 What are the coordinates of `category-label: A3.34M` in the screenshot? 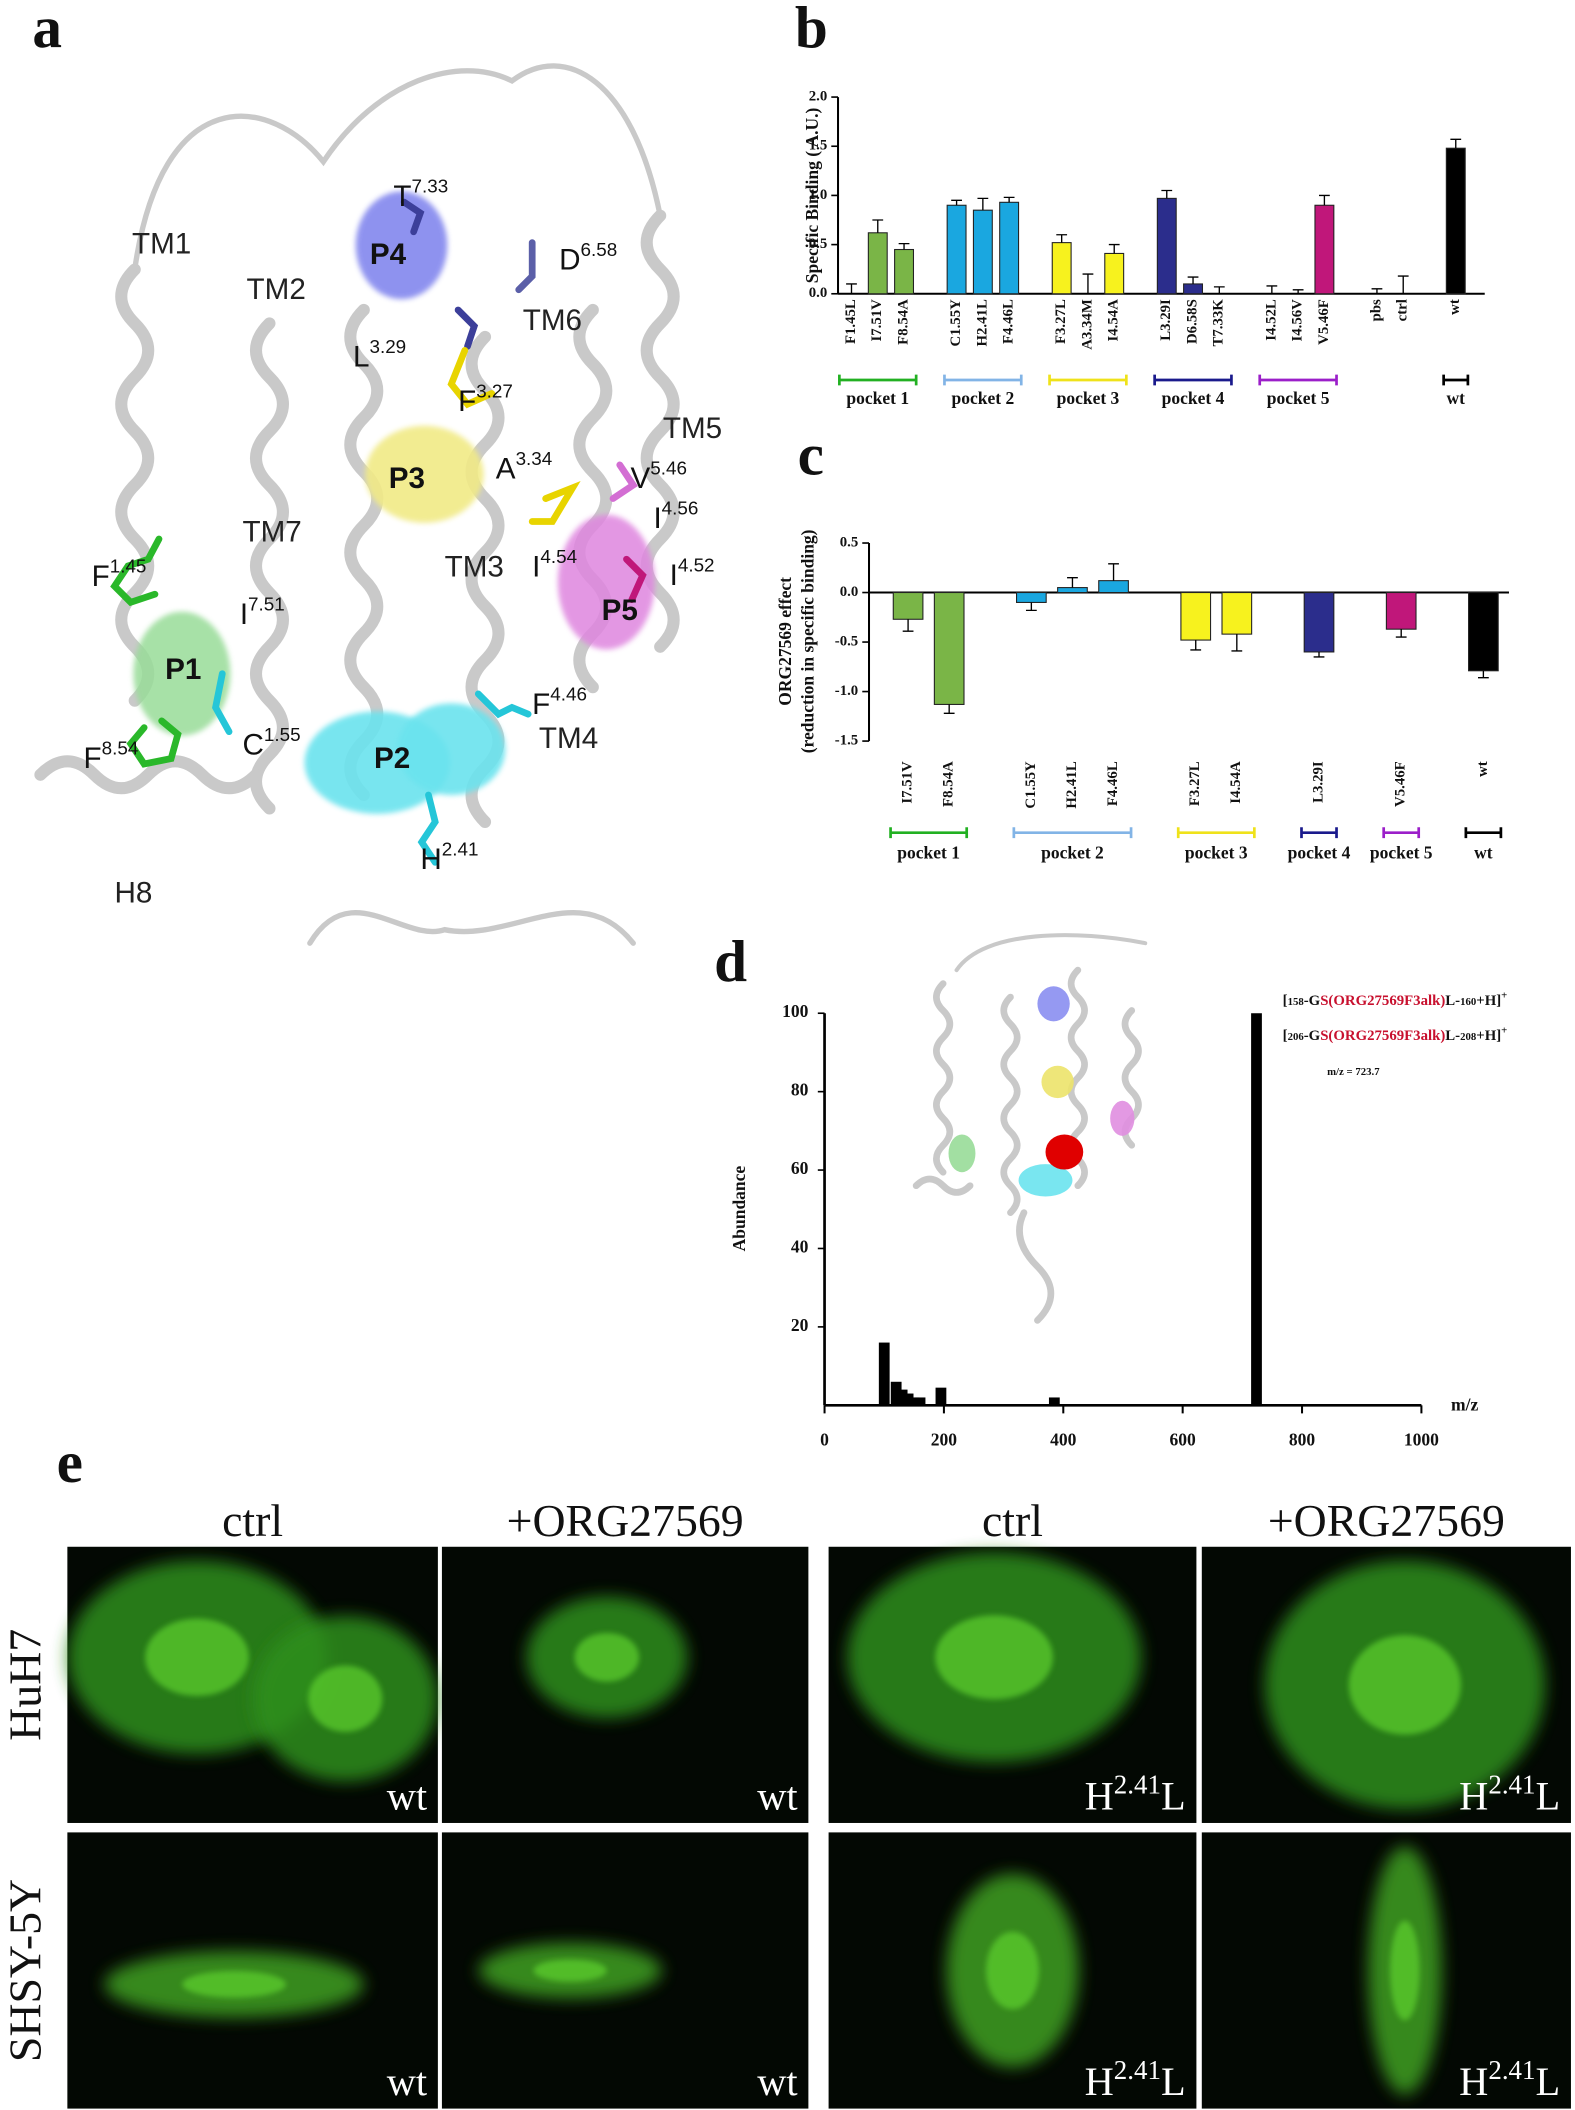 It's located at (1087, 324).